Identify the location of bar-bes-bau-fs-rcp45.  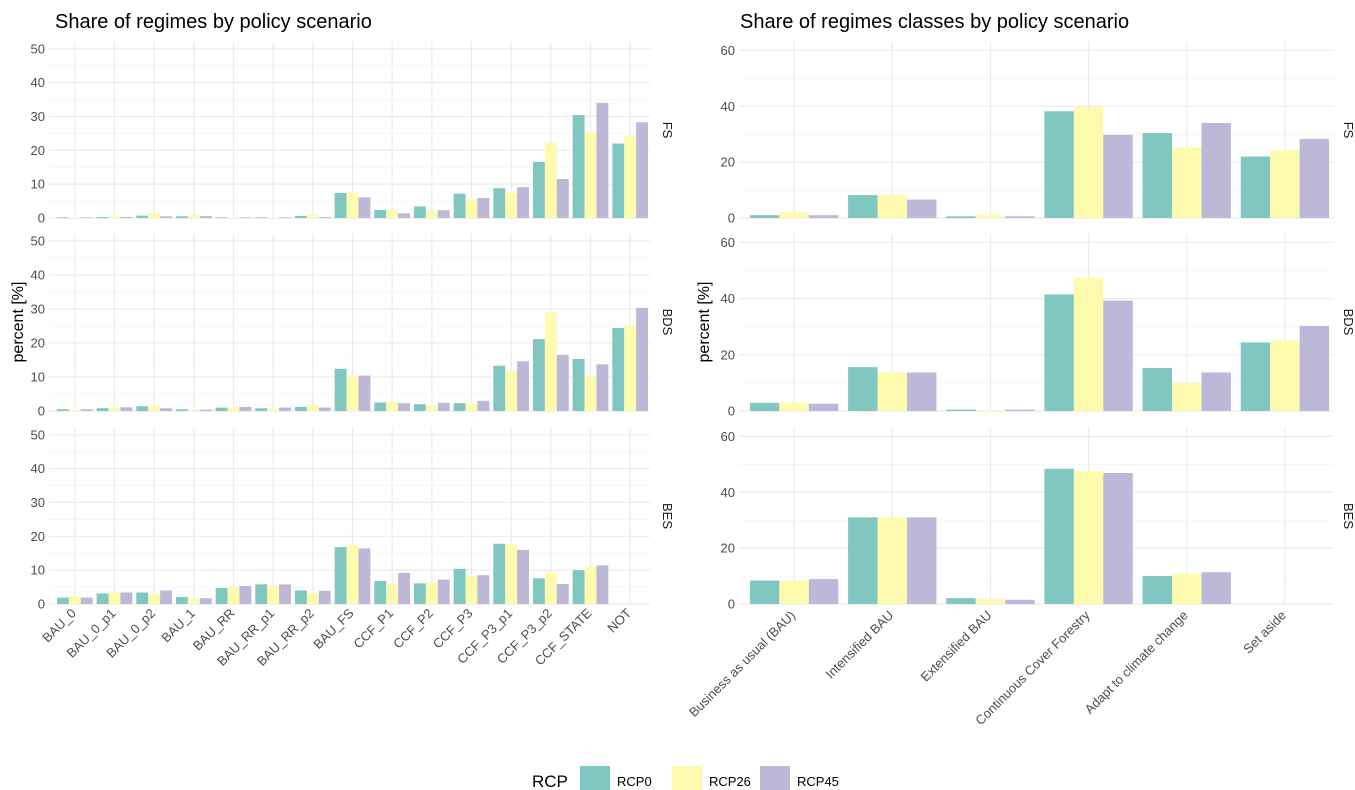
(364, 576).